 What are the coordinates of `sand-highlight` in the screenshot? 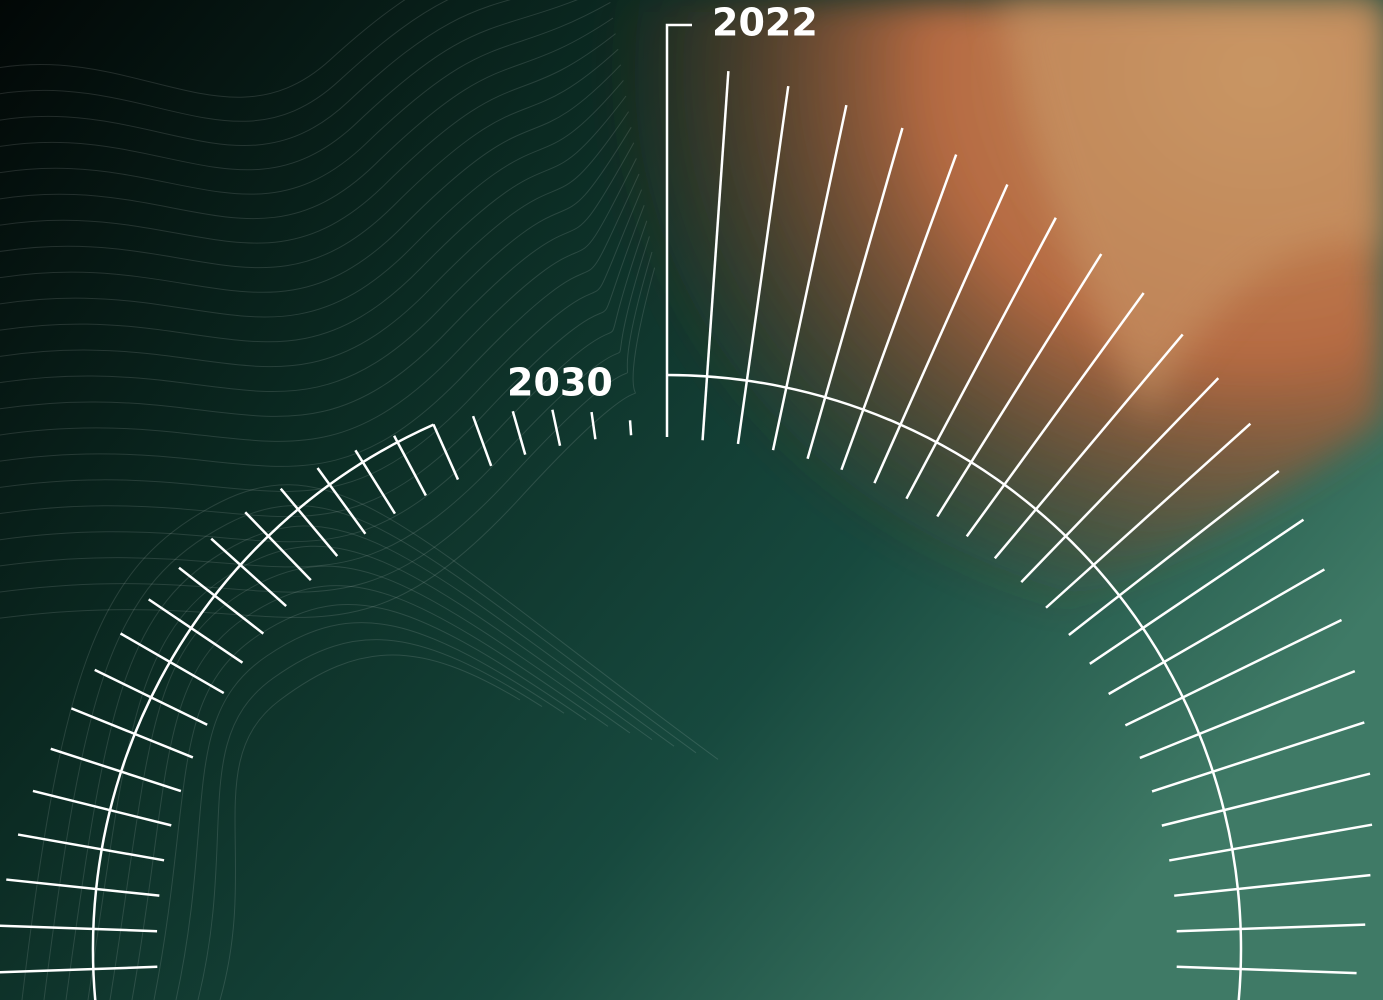 It's located at (1191, 210).